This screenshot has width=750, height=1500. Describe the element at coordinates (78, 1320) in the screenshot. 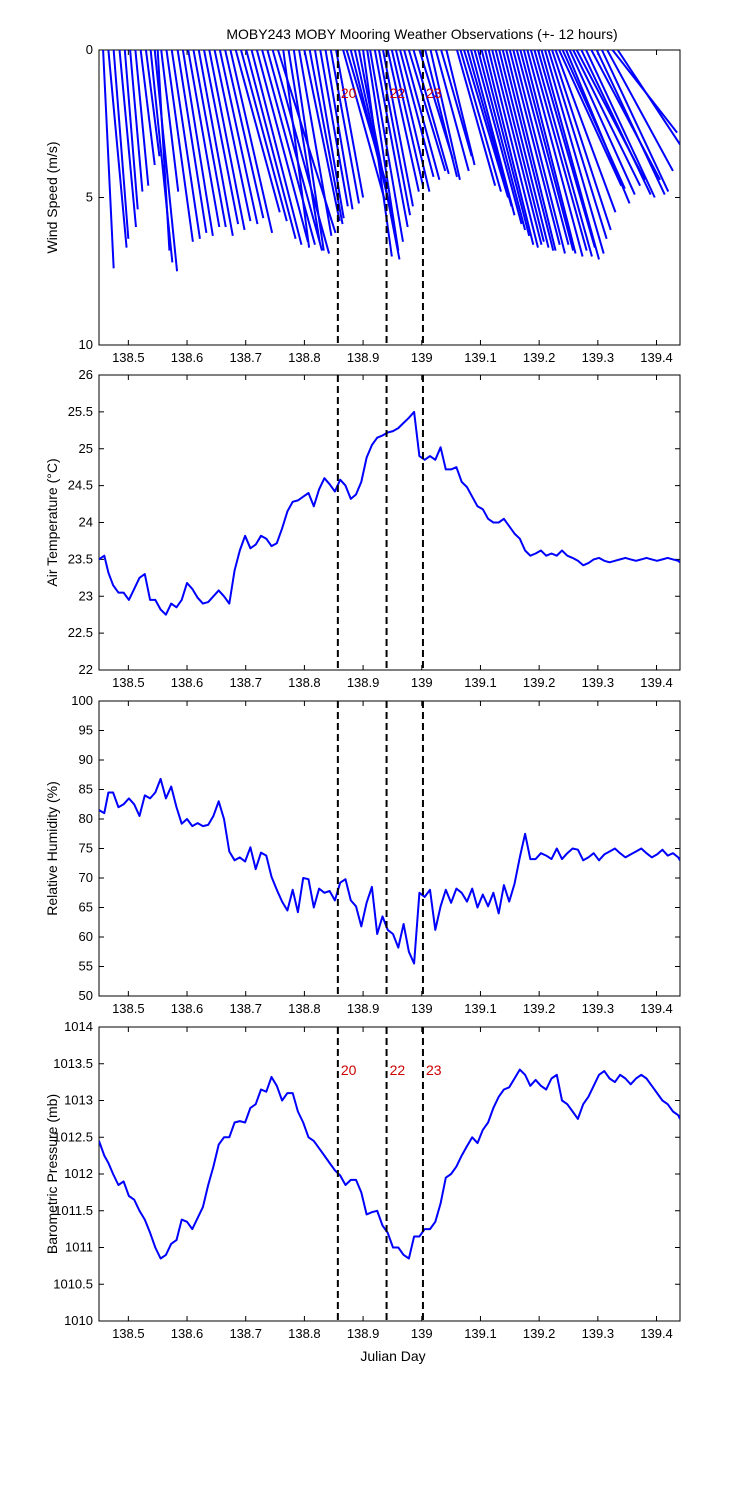

I see `y-tick-label: 1010` at that location.